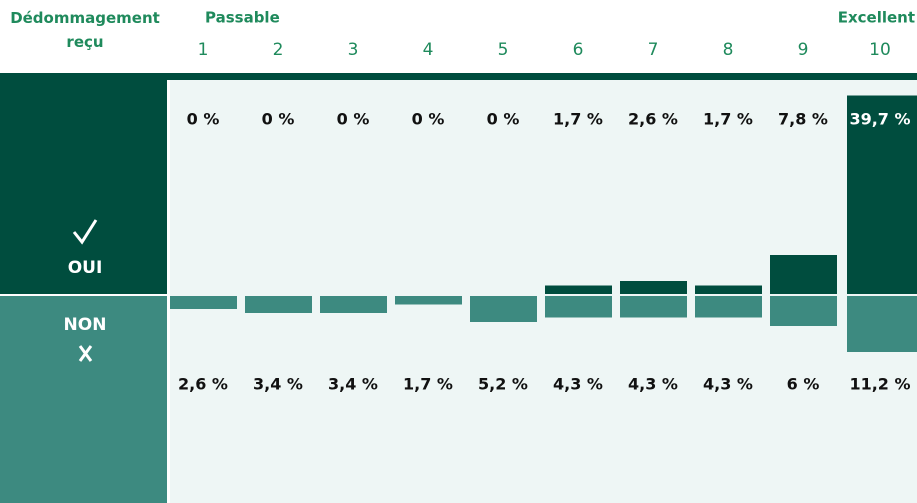 The image size is (917, 503). Describe the element at coordinates (803, 384) in the screenshot. I see `value-label-non: 6 %` at that location.